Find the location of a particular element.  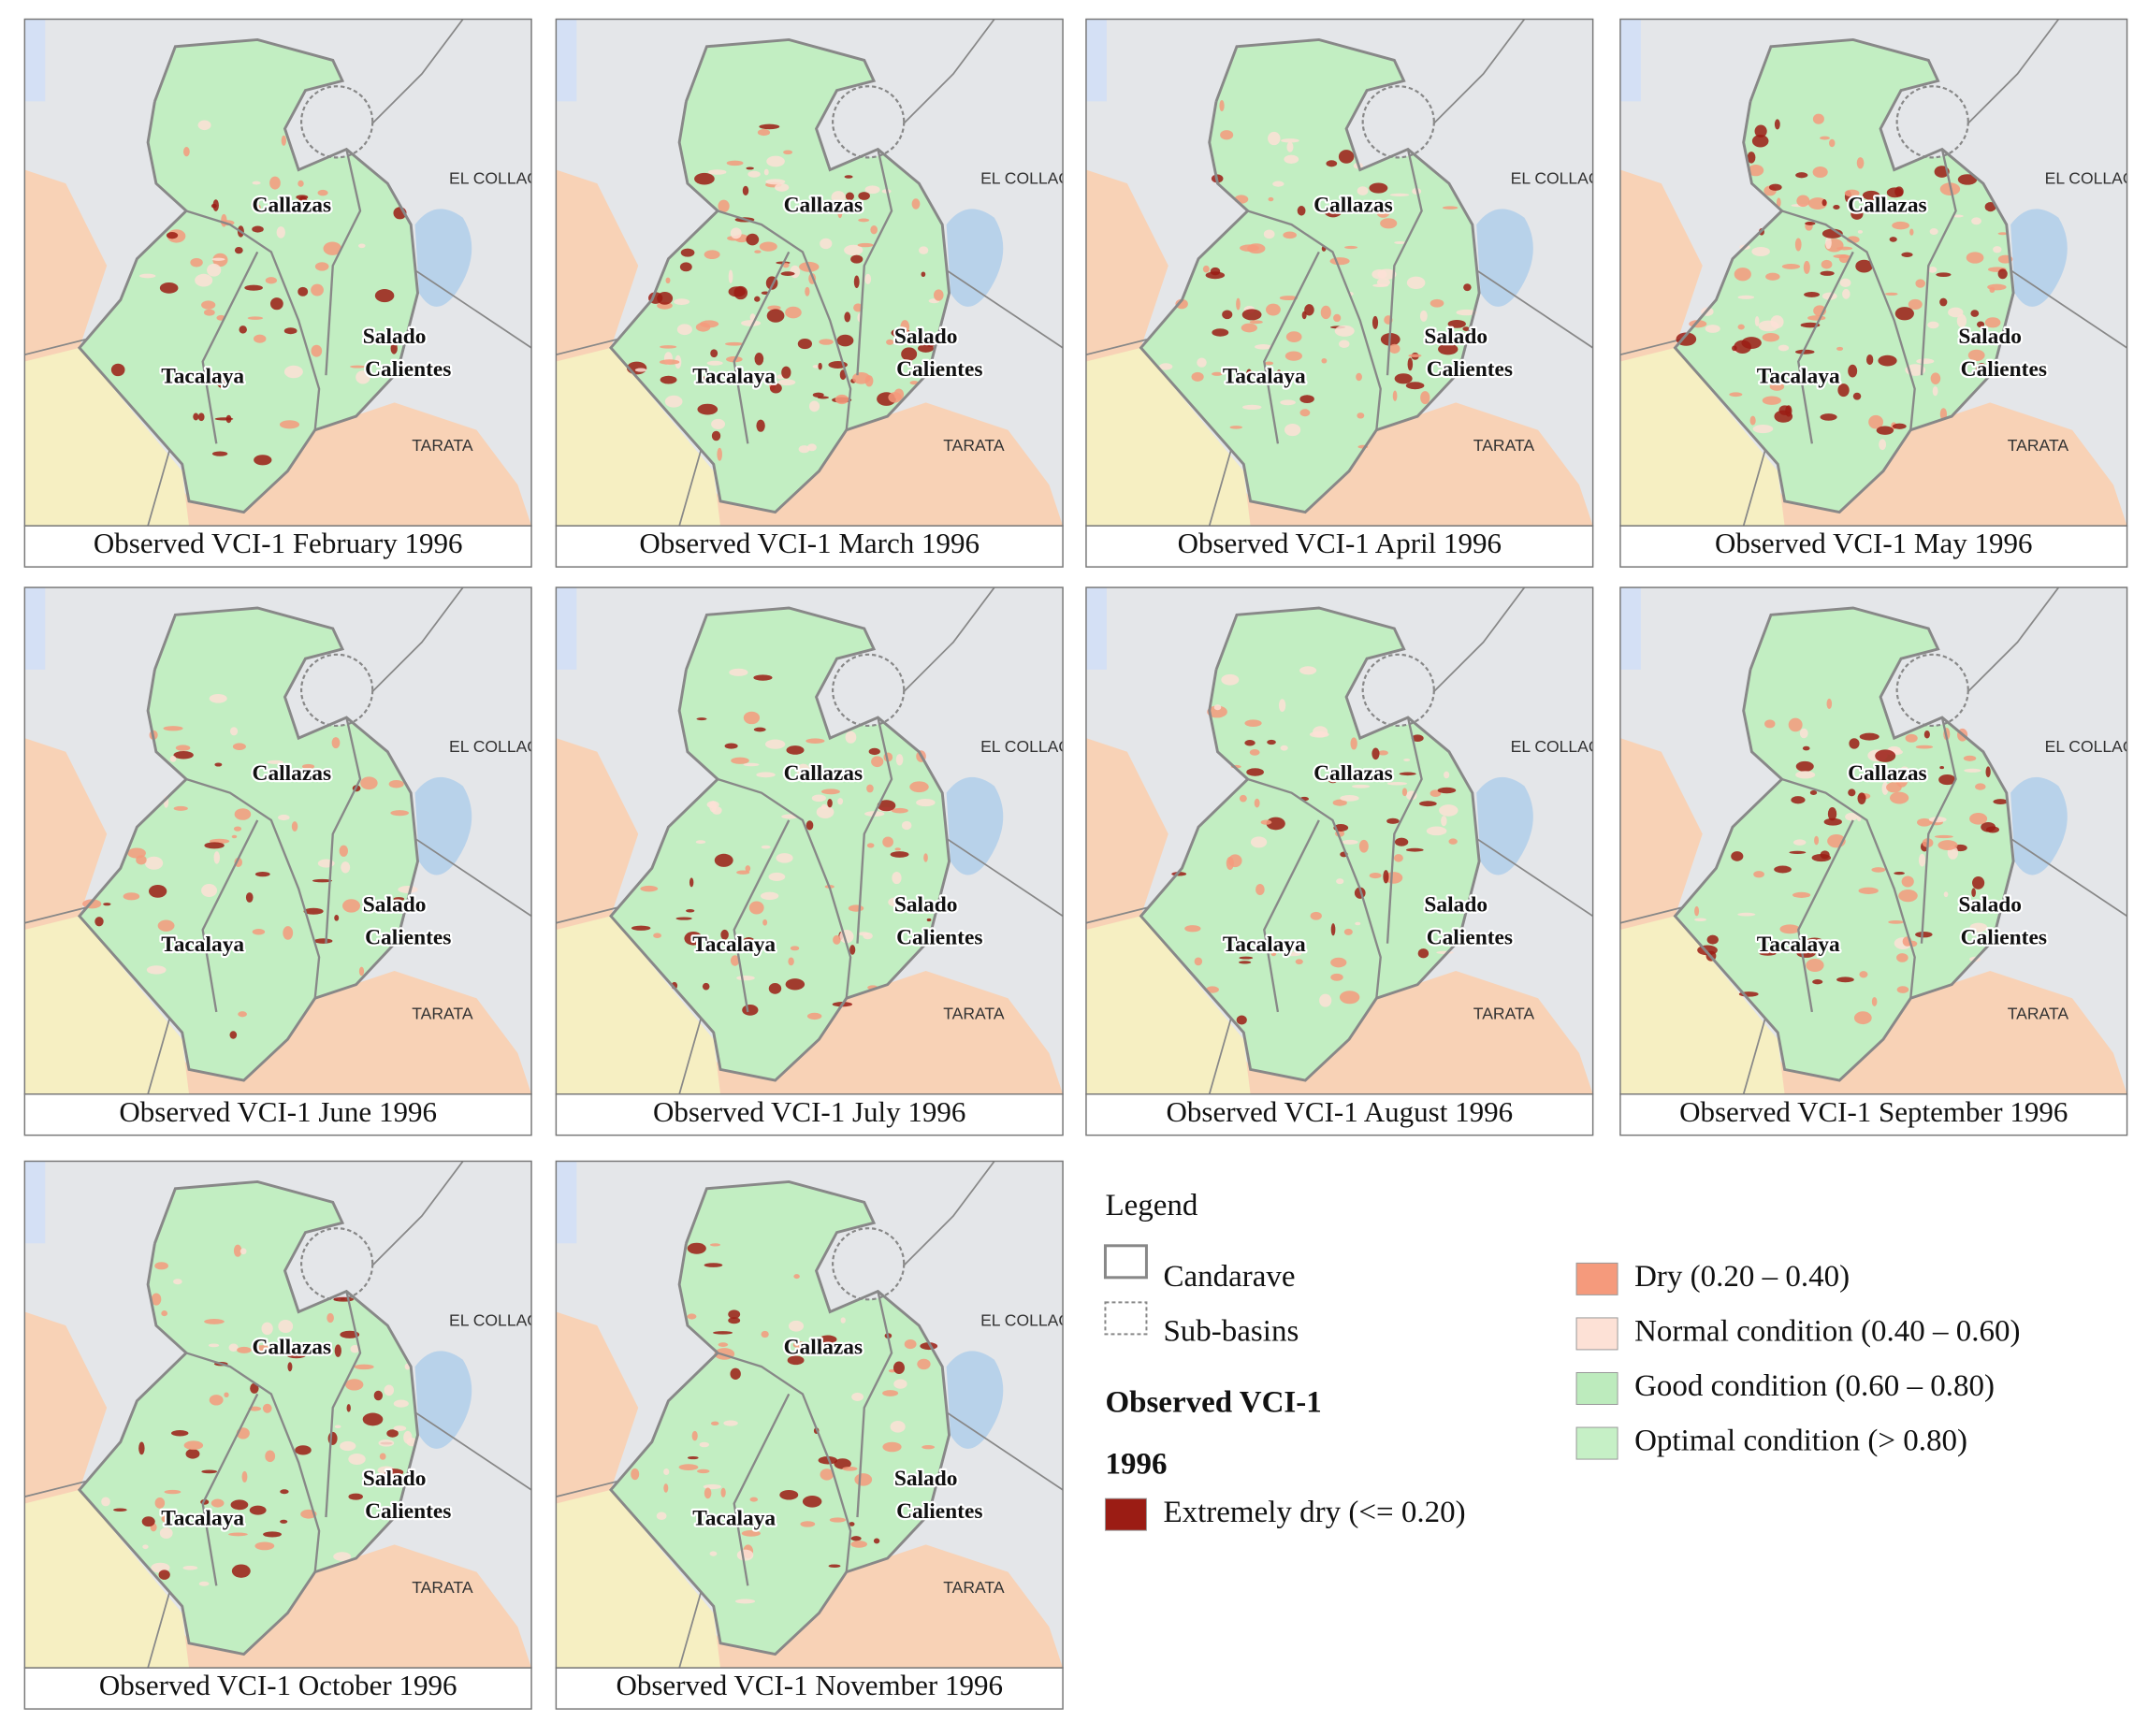

basin is located at coordinates (780, 844).